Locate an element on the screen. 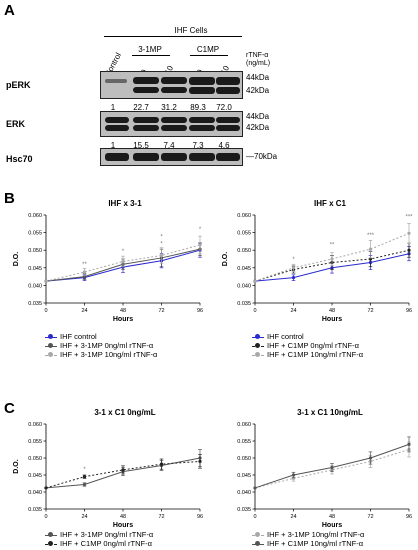 Image resolution: width=418 pixels, height=550 pixels. erk-marker-44: 44kDa is located at coordinates (258, 116).